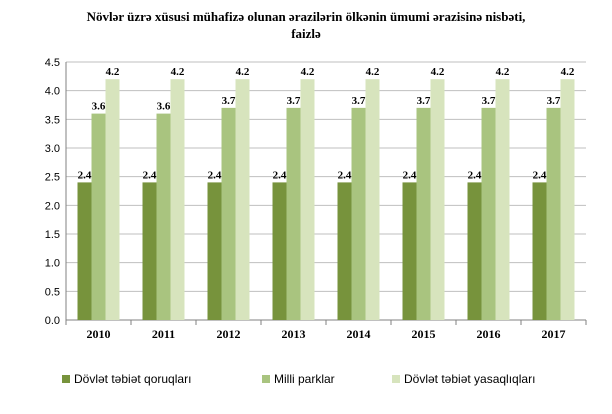  Describe the element at coordinates (306, 33) in the screenshot. I see `chart-title-line-2: faizlə` at that location.